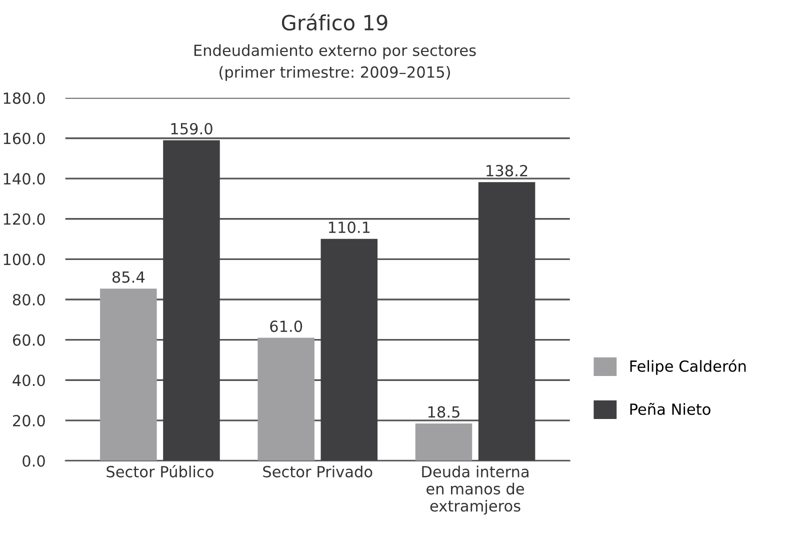 This screenshot has width=797, height=544. I want to click on x-tick-label: Sector Privado, so click(317, 472).